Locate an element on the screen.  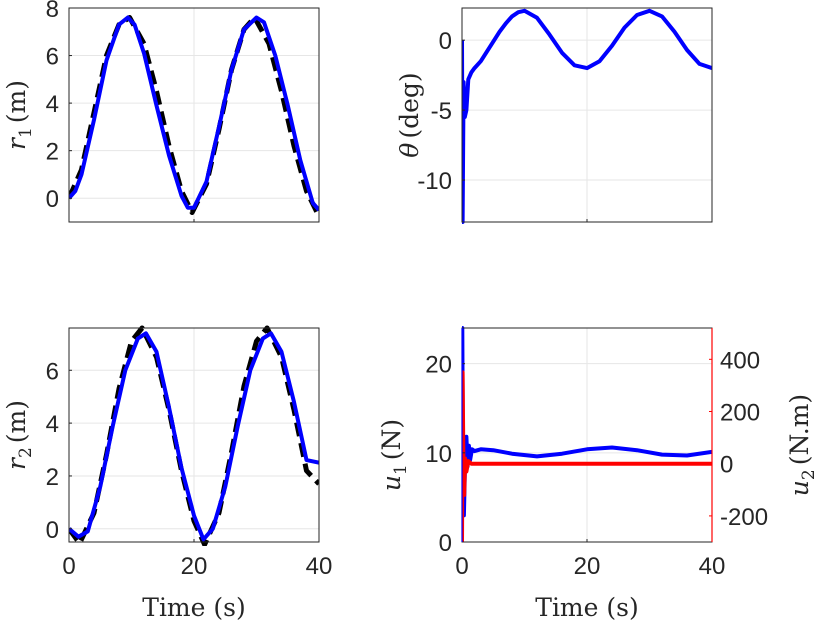
r2-xtick-label: 0 is located at coordinates (68, 566).